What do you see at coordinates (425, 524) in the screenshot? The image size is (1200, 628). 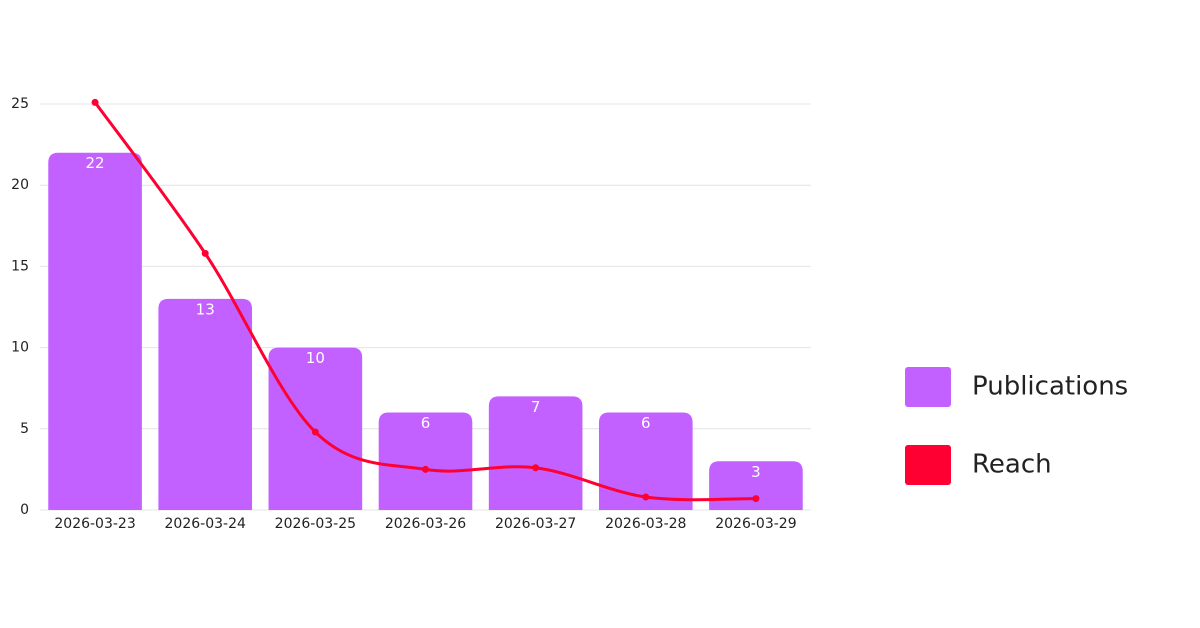 I see `x-tick-label: 2026-03-26` at bounding box center [425, 524].